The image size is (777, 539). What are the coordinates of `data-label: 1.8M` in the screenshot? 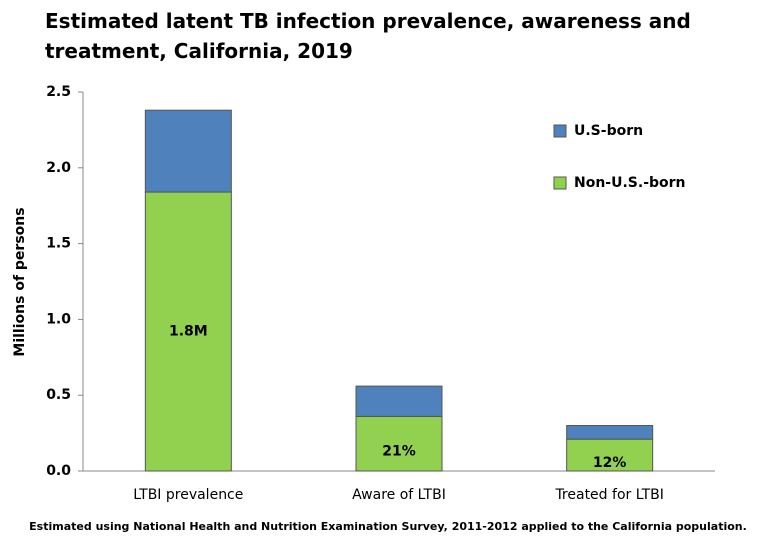 It's located at (188, 332).